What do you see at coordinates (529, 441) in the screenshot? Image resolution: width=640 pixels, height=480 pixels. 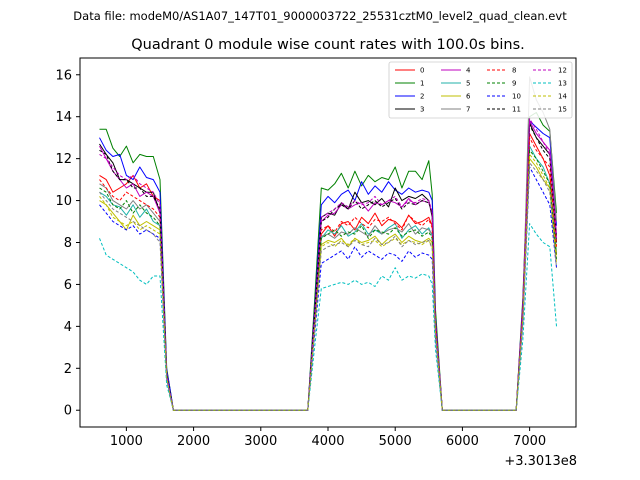 I see `x-tick-label: 7000` at bounding box center [529, 441].